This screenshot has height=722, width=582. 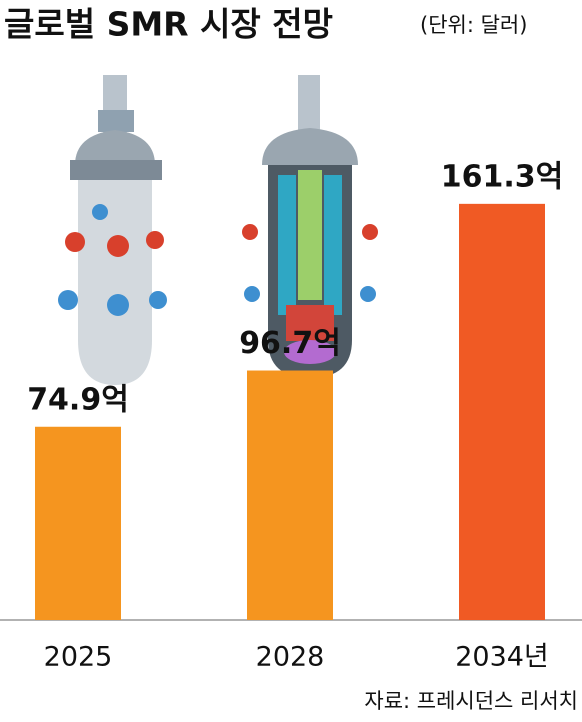 I want to click on source-note: 자료: 프레시던스 리서치, so click(x=471, y=701).